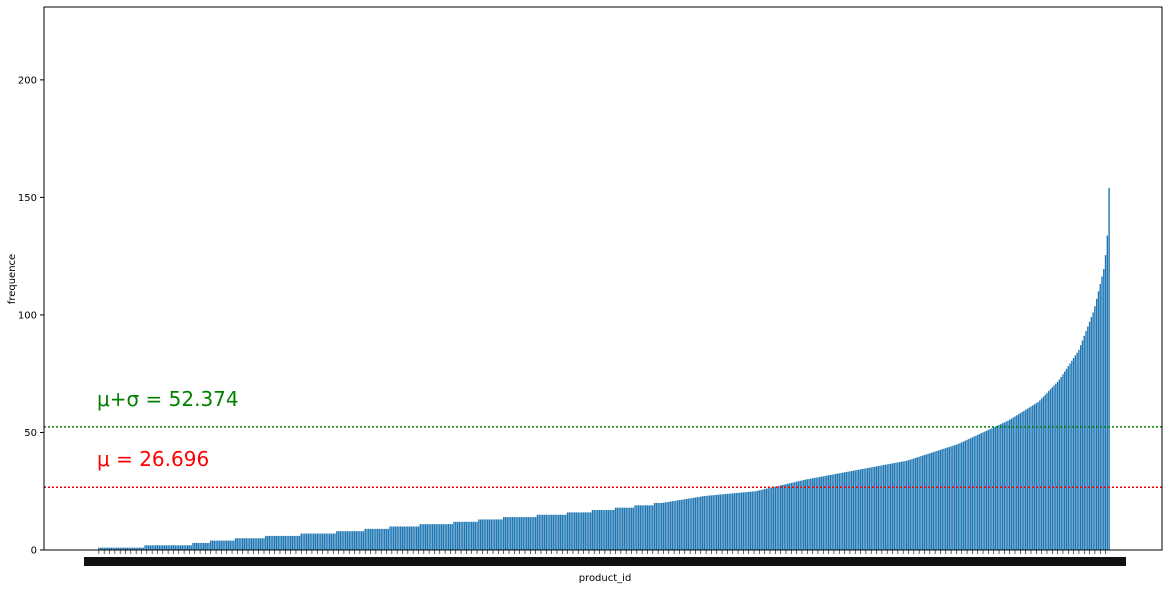  Describe the element at coordinates (168, 399) in the screenshot. I see `mu-plus-sigma-annotation: μ+σ = 52.374` at that location.